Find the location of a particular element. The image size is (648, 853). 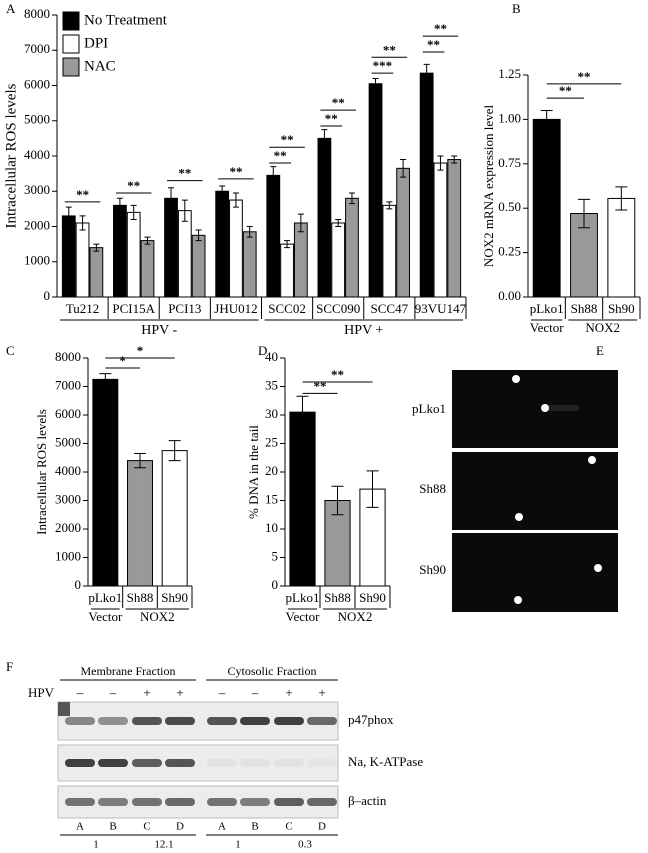

comet-images is located at coordinates (535, 491).